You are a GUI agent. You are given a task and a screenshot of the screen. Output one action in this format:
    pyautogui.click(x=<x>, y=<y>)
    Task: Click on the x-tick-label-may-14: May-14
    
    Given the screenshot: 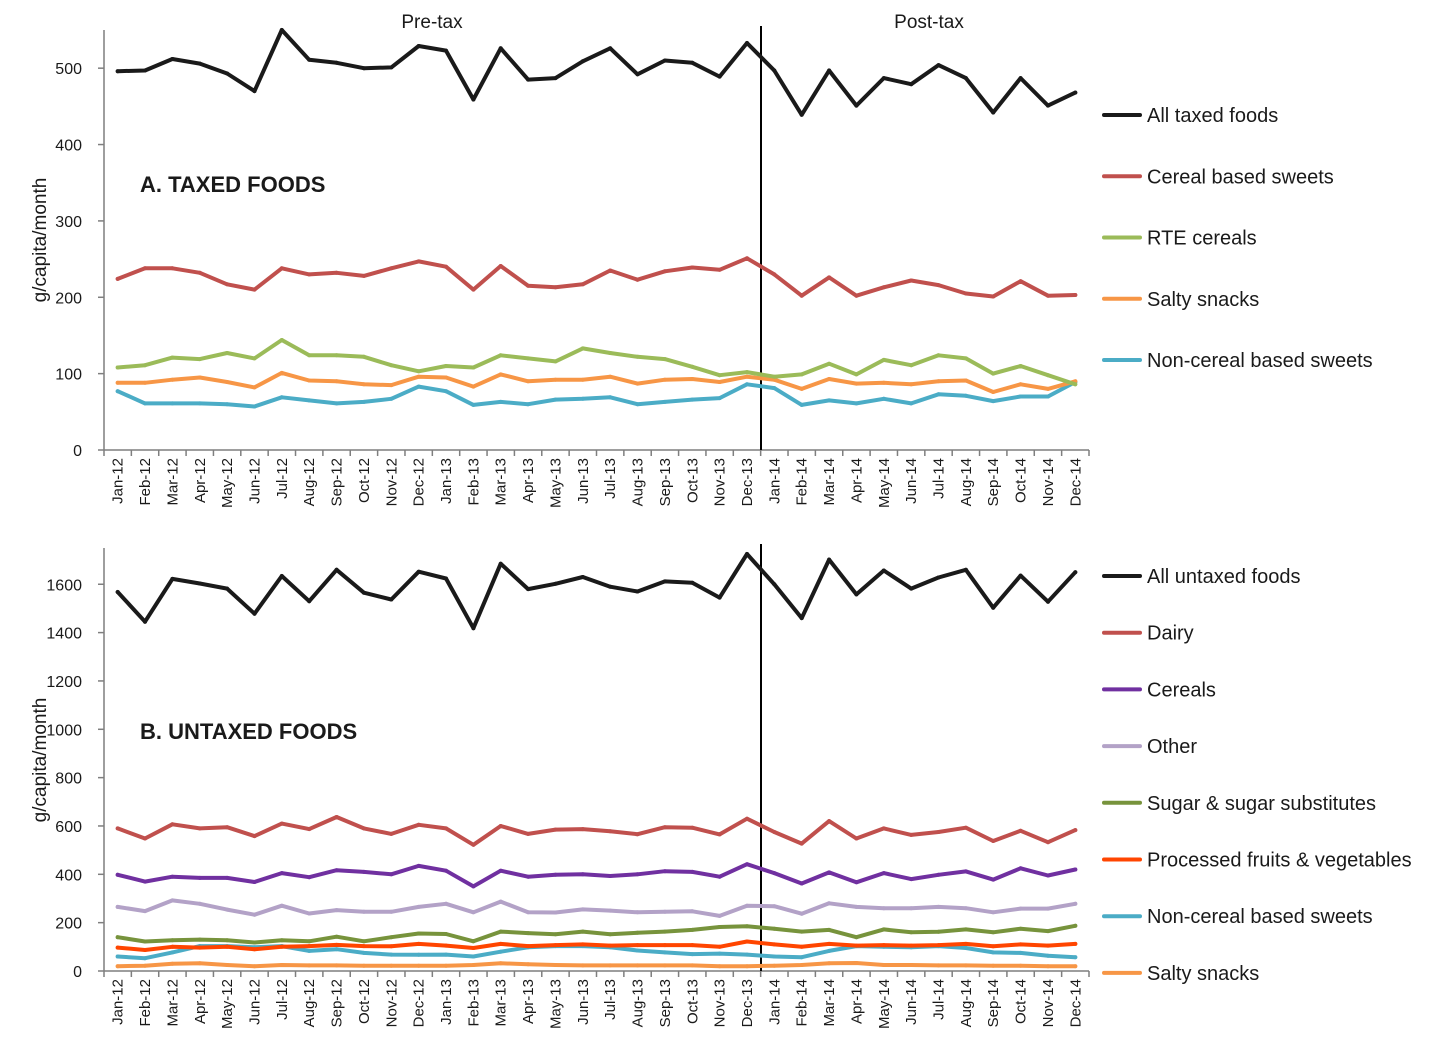 What is the action you would take?
    pyautogui.click(x=884, y=1004)
    